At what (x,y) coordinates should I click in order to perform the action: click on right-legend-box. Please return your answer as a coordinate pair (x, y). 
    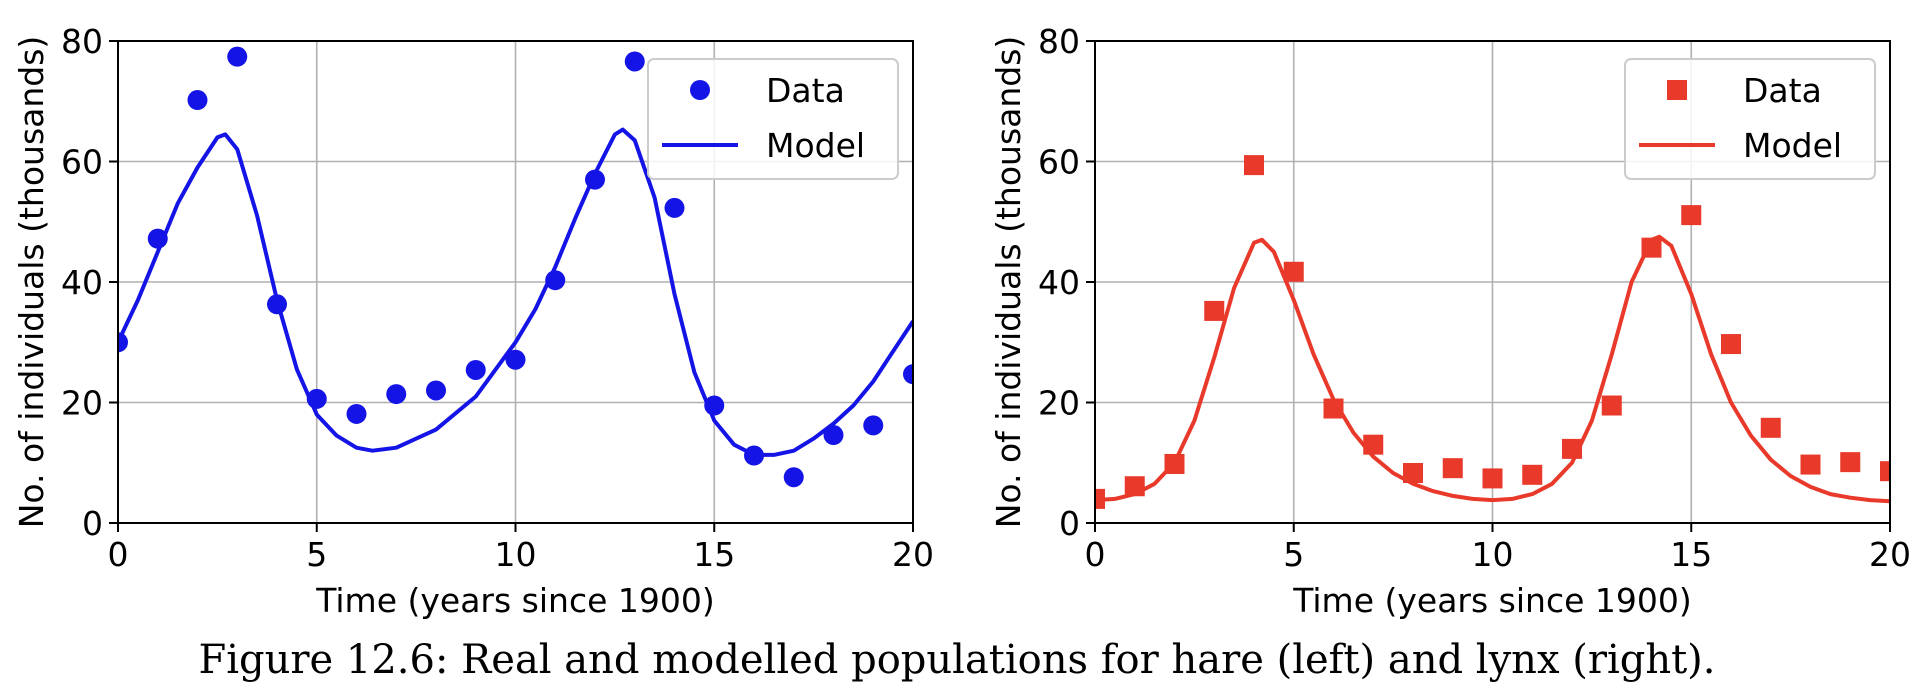
    Looking at the image, I should click on (1750, 119).